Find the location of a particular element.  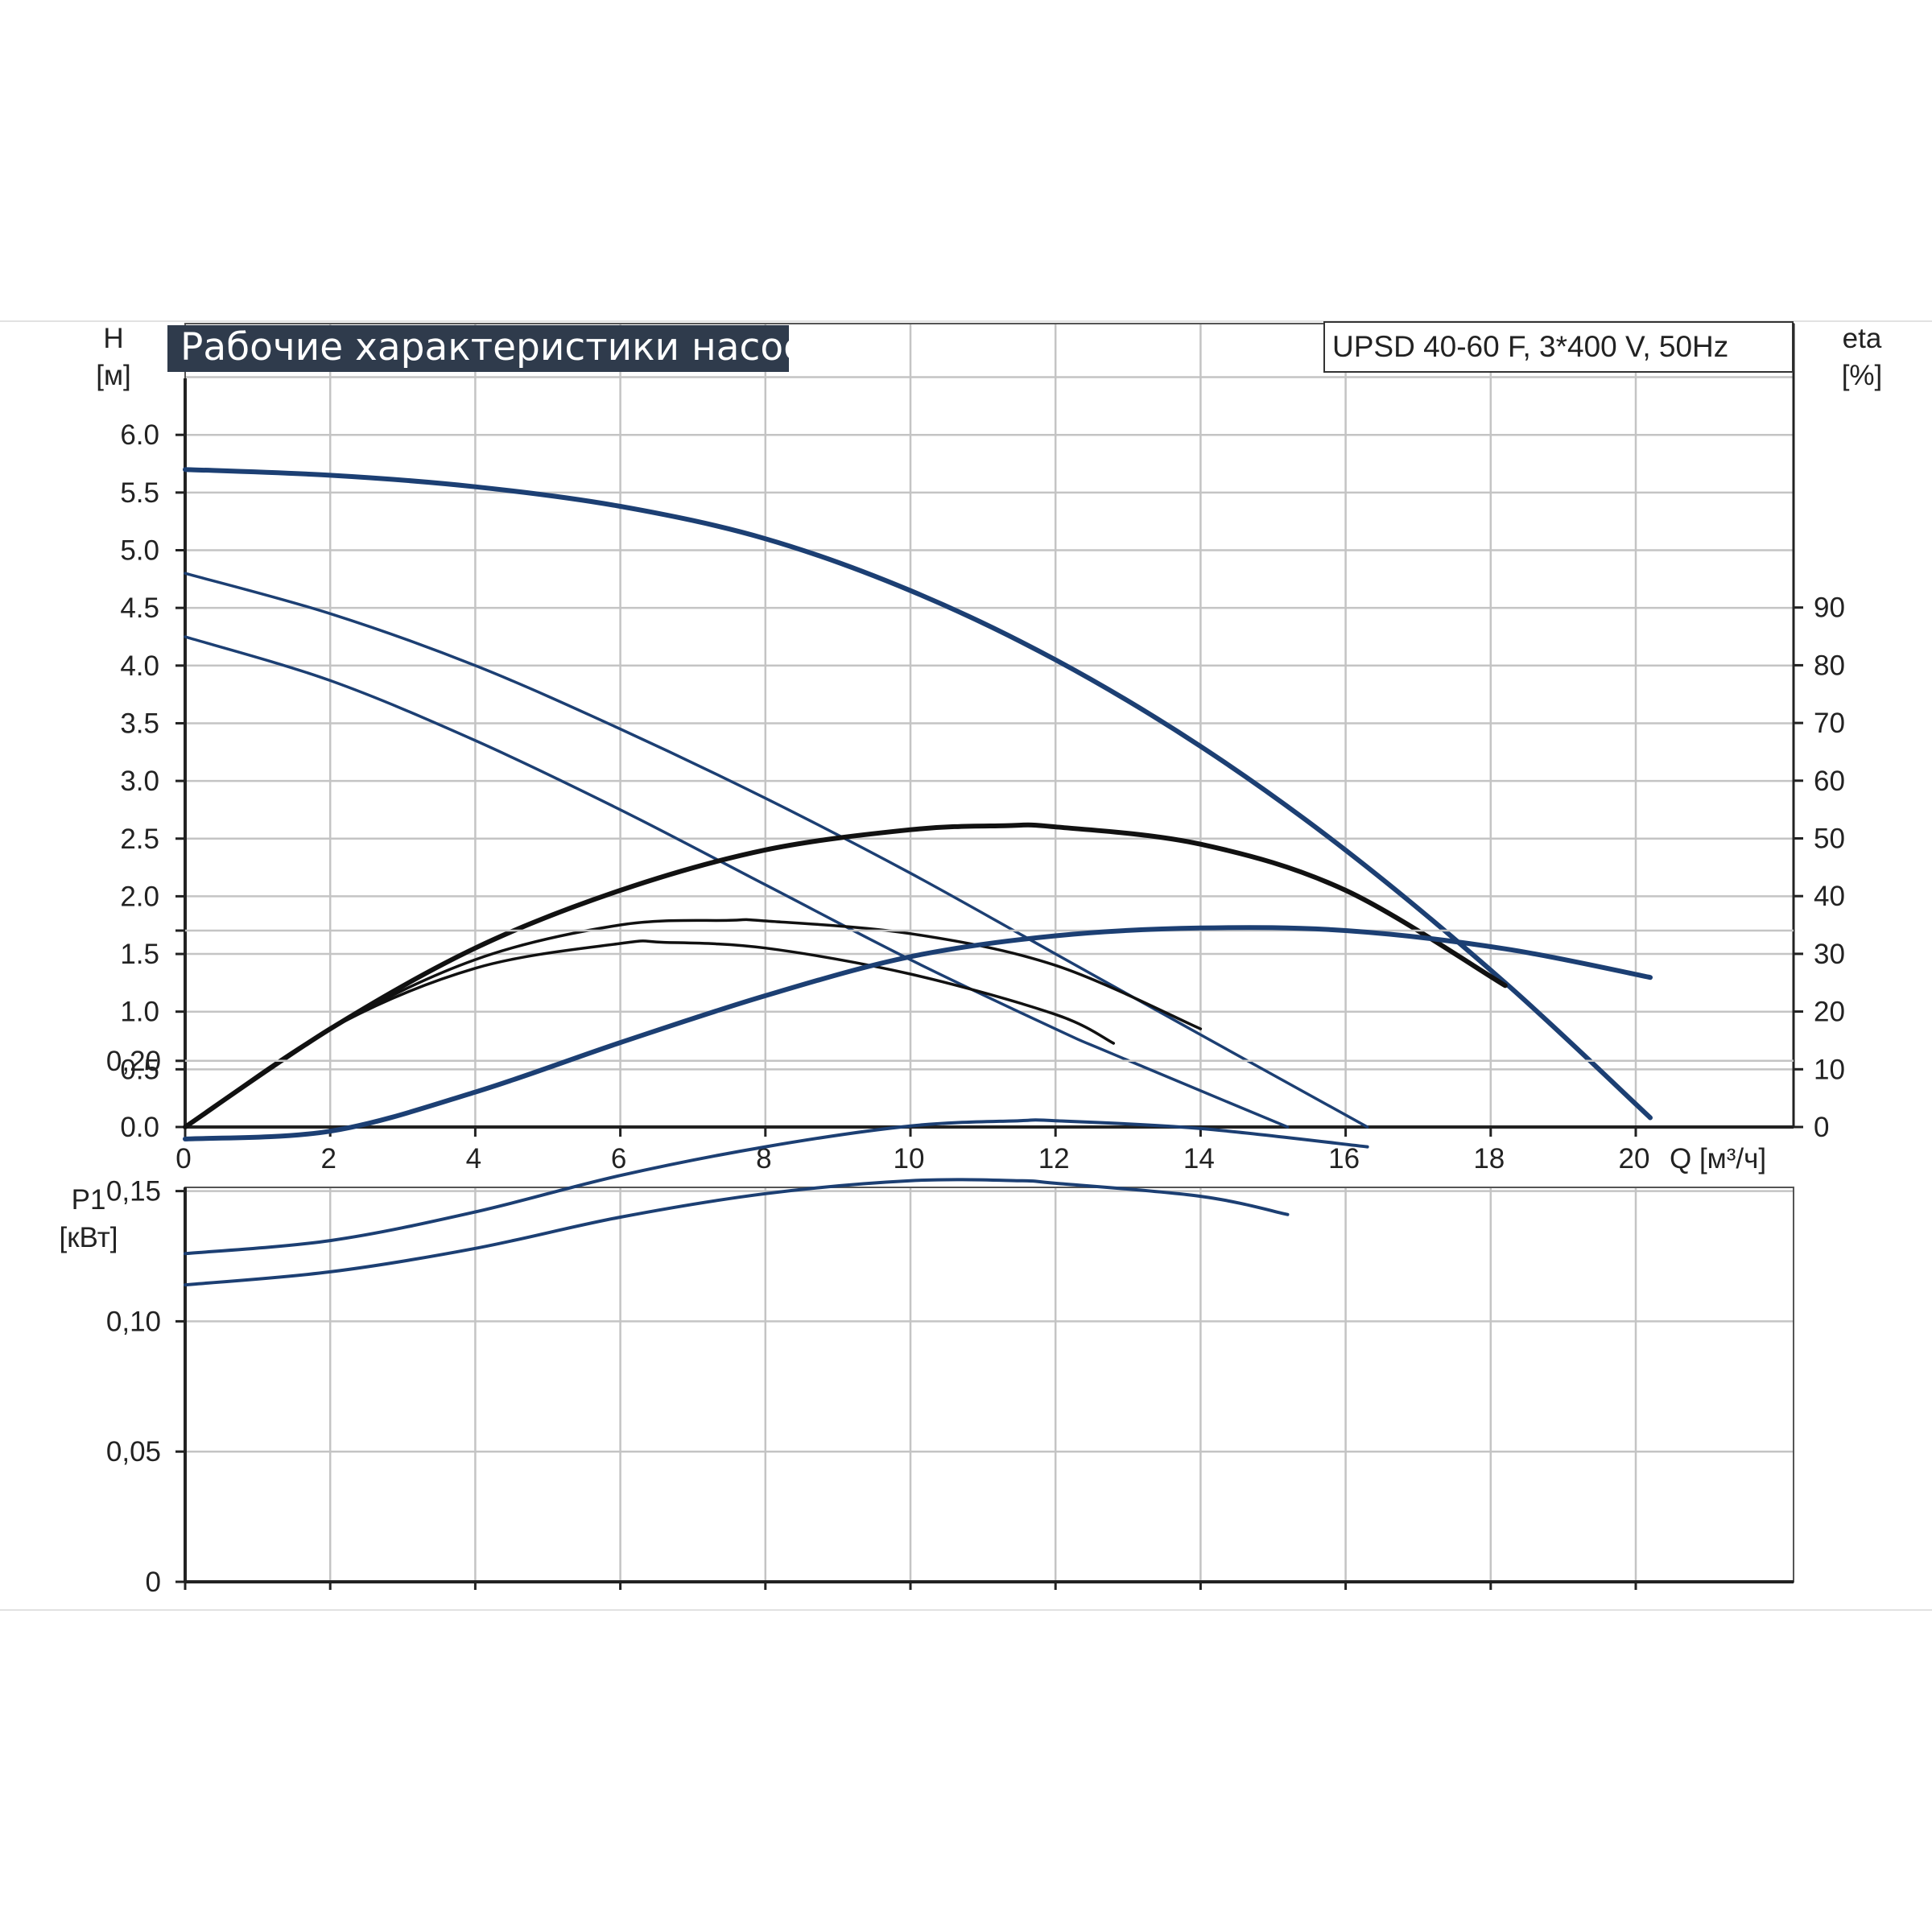

head-tick-label: 1.5 is located at coordinates (139, 954).